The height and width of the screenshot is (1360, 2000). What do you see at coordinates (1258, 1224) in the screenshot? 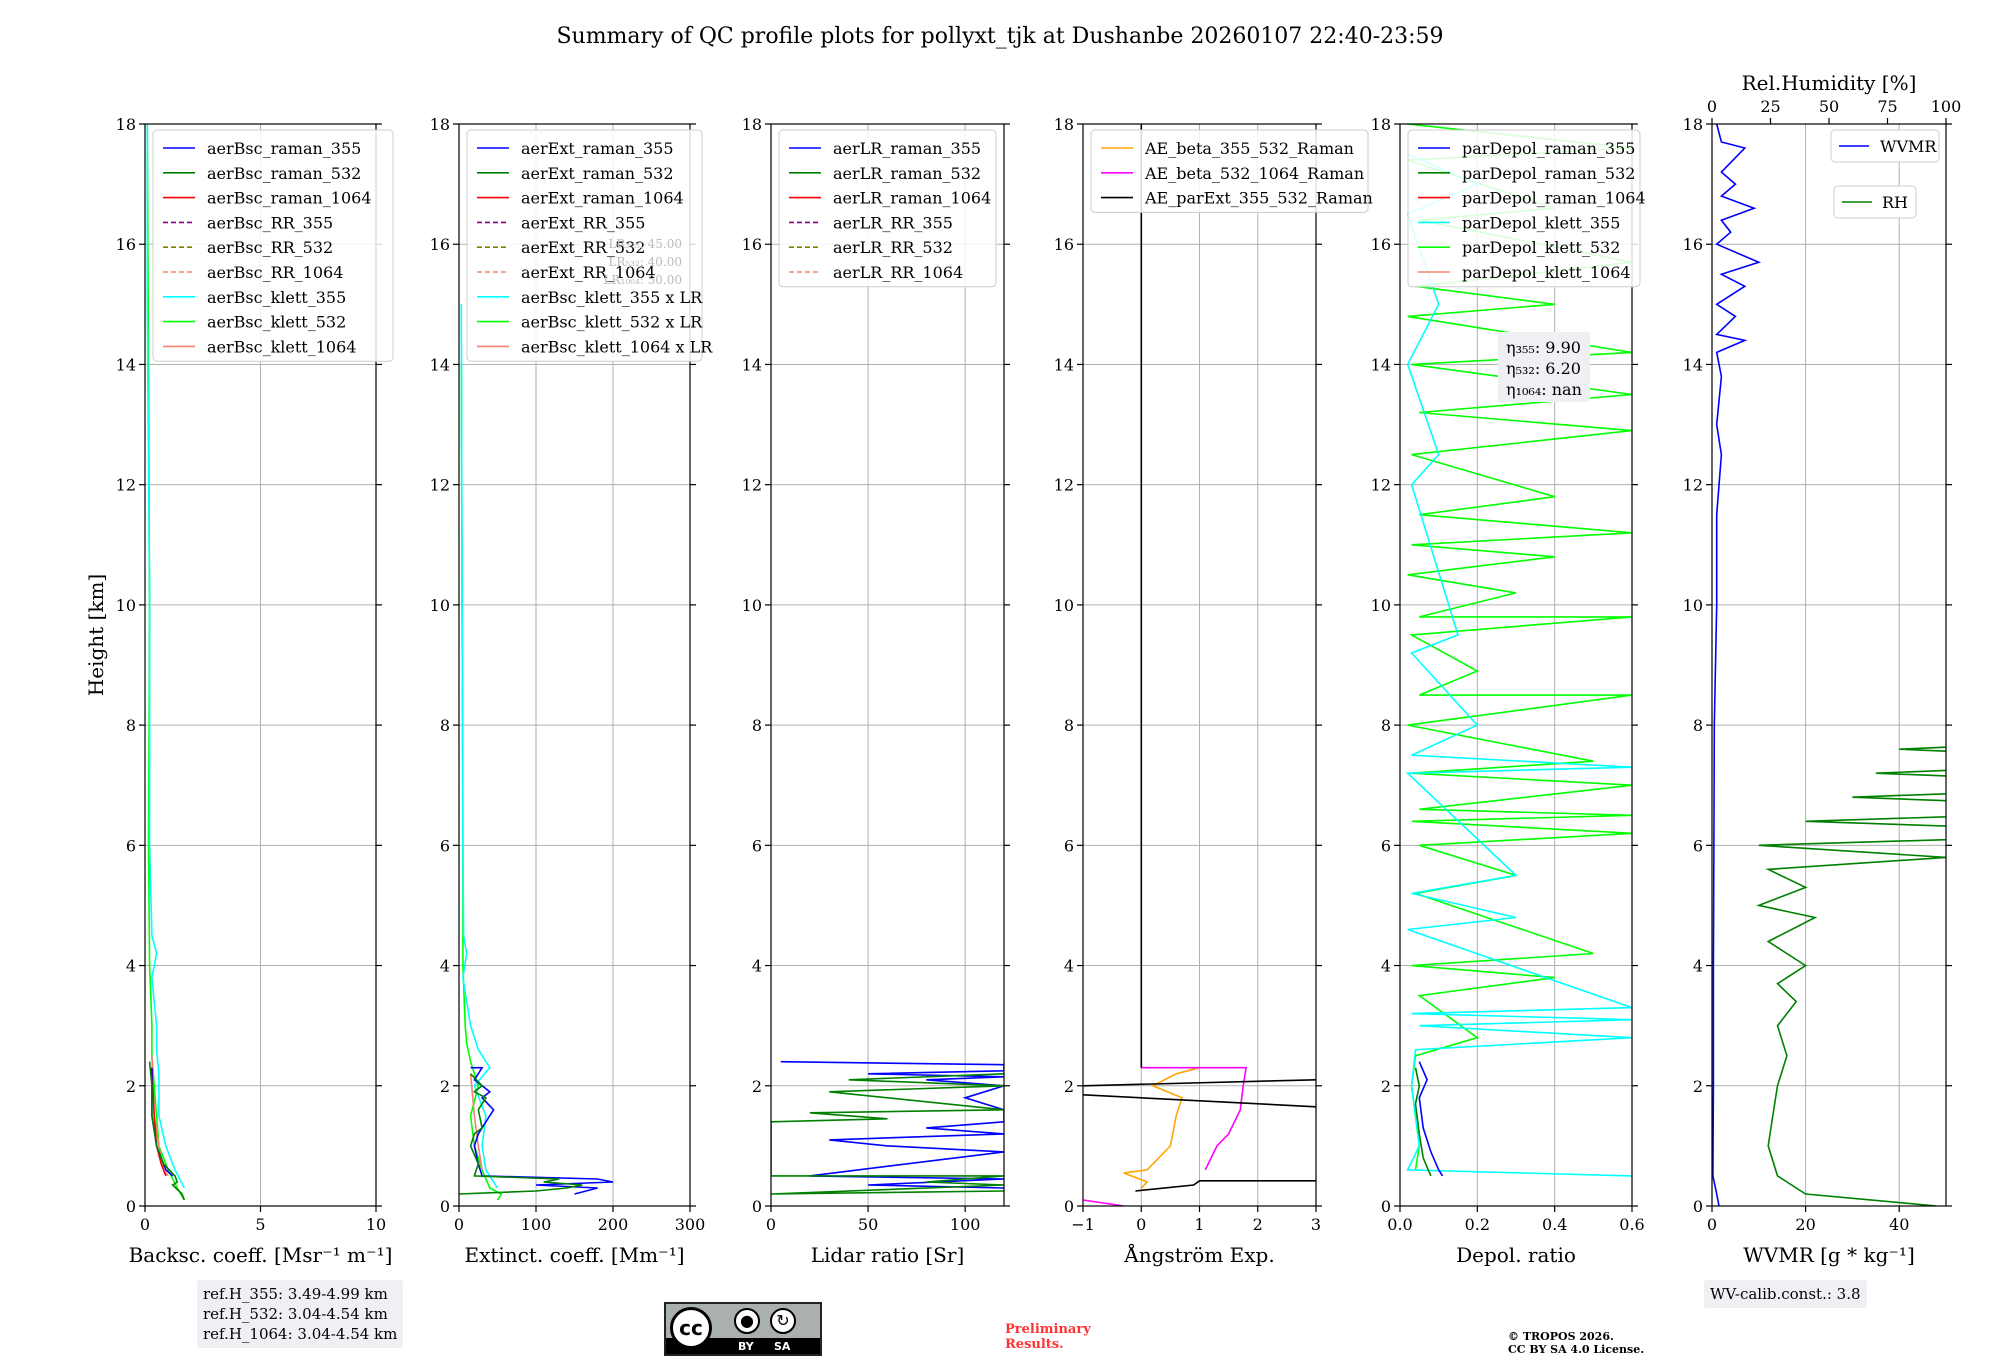
I see `x-tick-label: 2` at bounding box center [1258, 1224].